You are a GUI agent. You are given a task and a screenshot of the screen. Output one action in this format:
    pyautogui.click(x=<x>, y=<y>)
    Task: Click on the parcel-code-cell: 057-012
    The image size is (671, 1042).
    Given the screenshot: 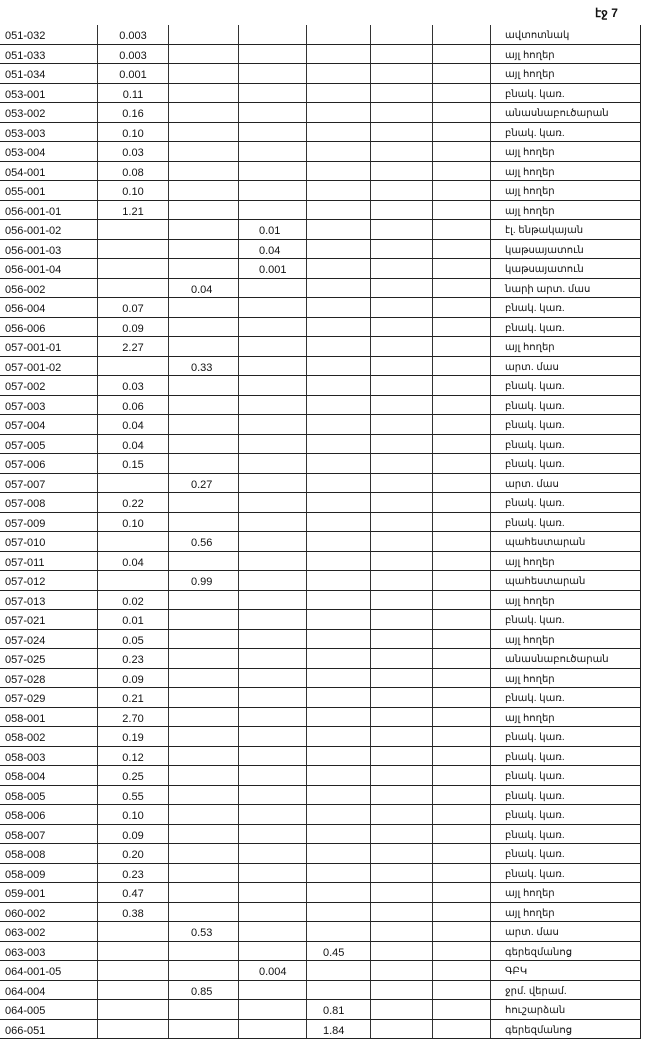 What is the action you would take?
    pyautogui.click(x=25, y=582)
    